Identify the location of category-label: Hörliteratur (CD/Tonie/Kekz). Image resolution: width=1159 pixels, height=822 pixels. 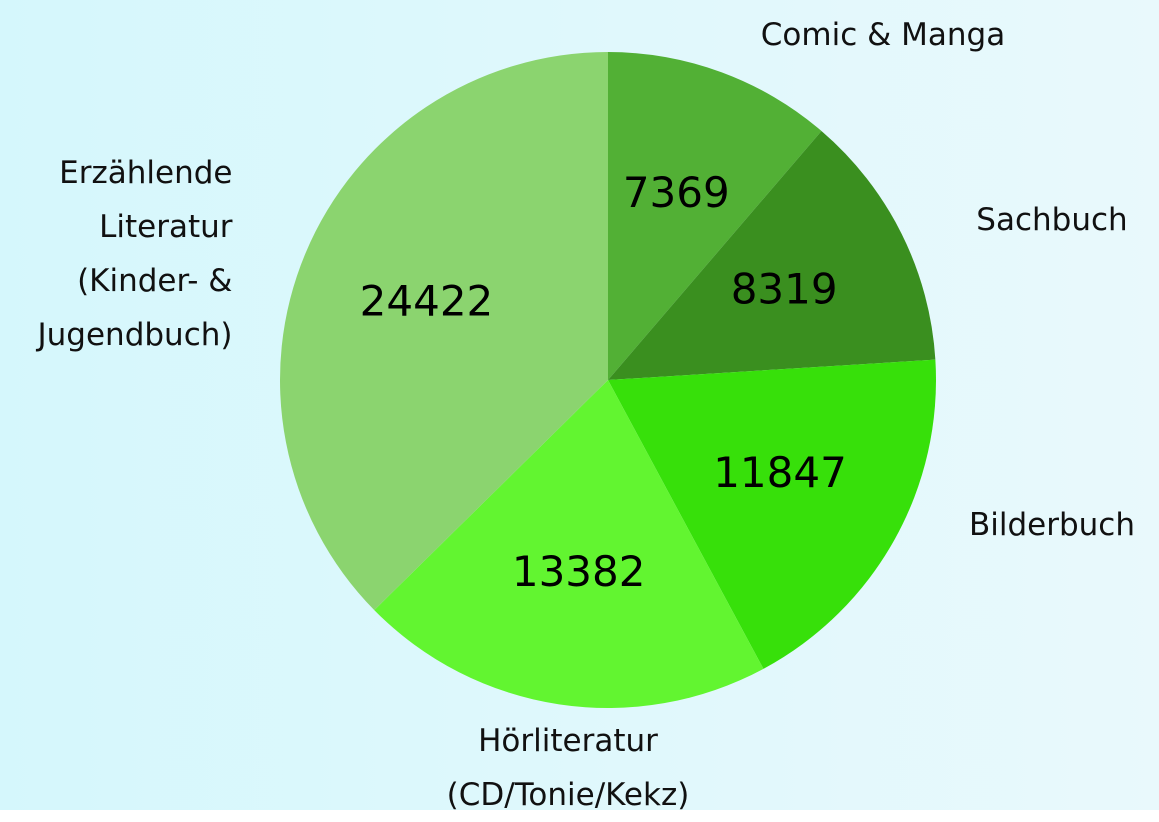
(568, 768).